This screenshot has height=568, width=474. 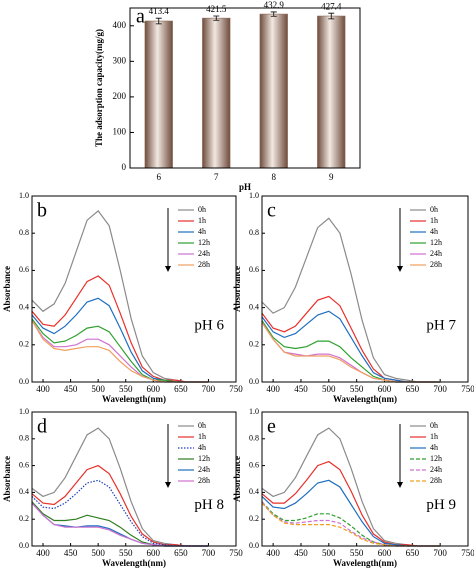 I want to click on annotation: pH 9, so click(x=441, y=505).